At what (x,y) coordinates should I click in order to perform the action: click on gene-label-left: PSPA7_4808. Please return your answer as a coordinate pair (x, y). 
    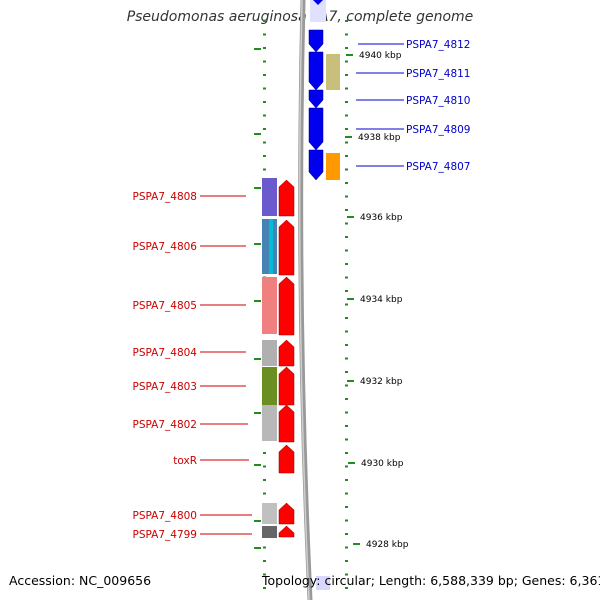
    Looking at the image, I should click on (165, 197).